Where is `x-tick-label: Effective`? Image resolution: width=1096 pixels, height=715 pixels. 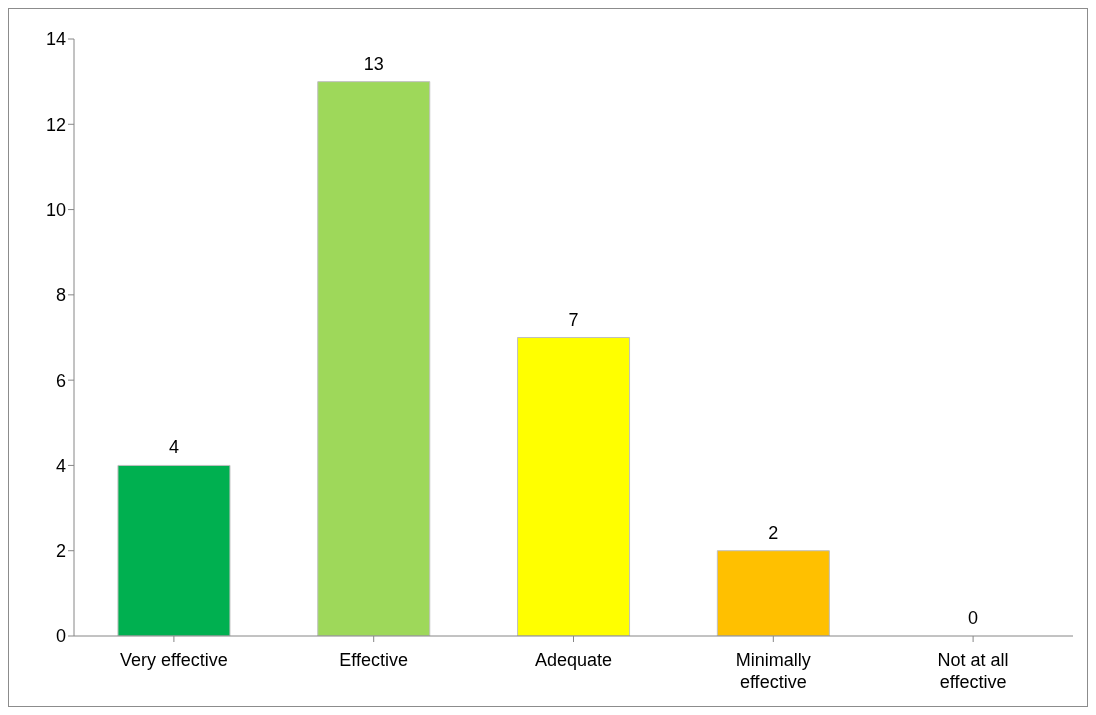 x-tick-label: Effective is located at coordinates (374, 660).